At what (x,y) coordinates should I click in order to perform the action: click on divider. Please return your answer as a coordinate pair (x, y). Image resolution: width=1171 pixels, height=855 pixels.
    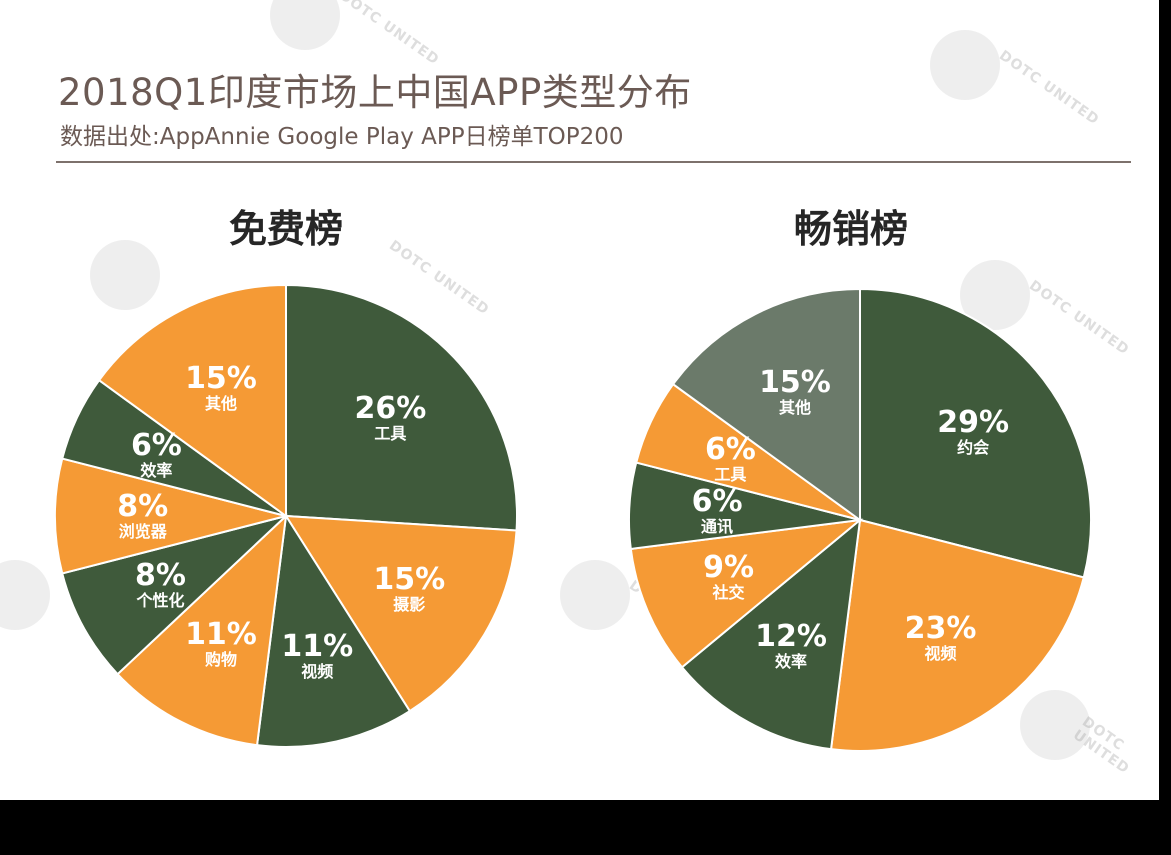
    Looking at the image, I should click on (593, 162).